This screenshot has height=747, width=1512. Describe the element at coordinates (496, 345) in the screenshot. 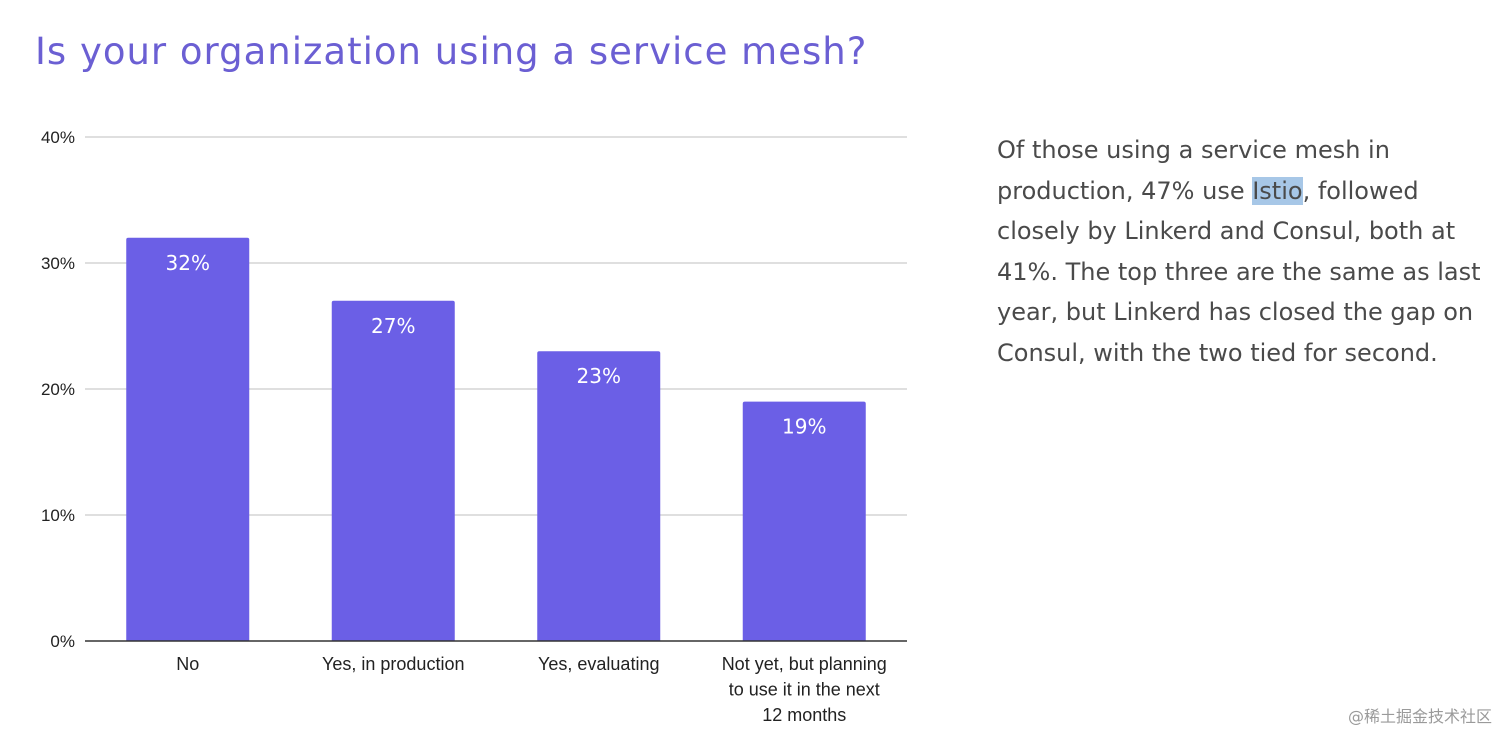

I see `data-labels: 32% 27% 23% 19%` at that location.